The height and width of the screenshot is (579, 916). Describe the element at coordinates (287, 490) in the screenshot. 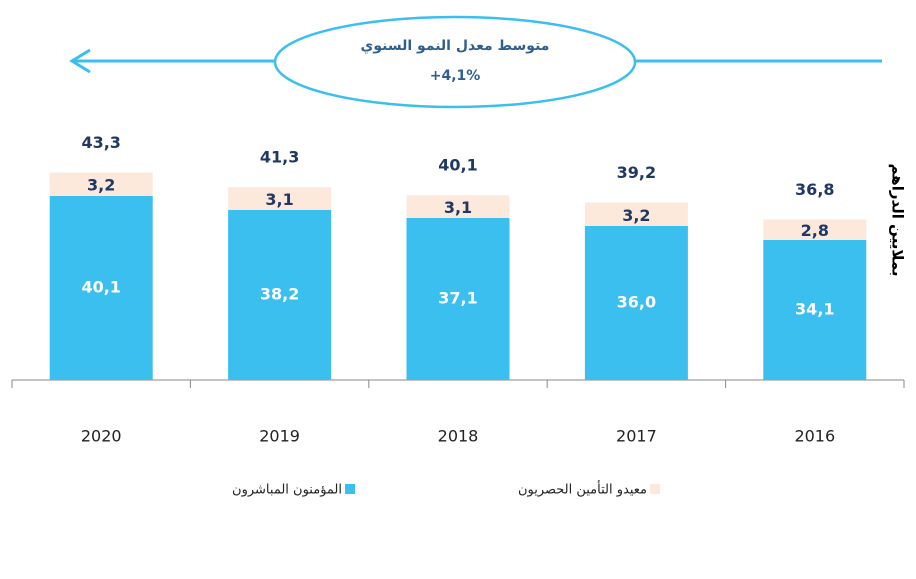

I see `legend-label: المؤمنون المباشرون` at that location.